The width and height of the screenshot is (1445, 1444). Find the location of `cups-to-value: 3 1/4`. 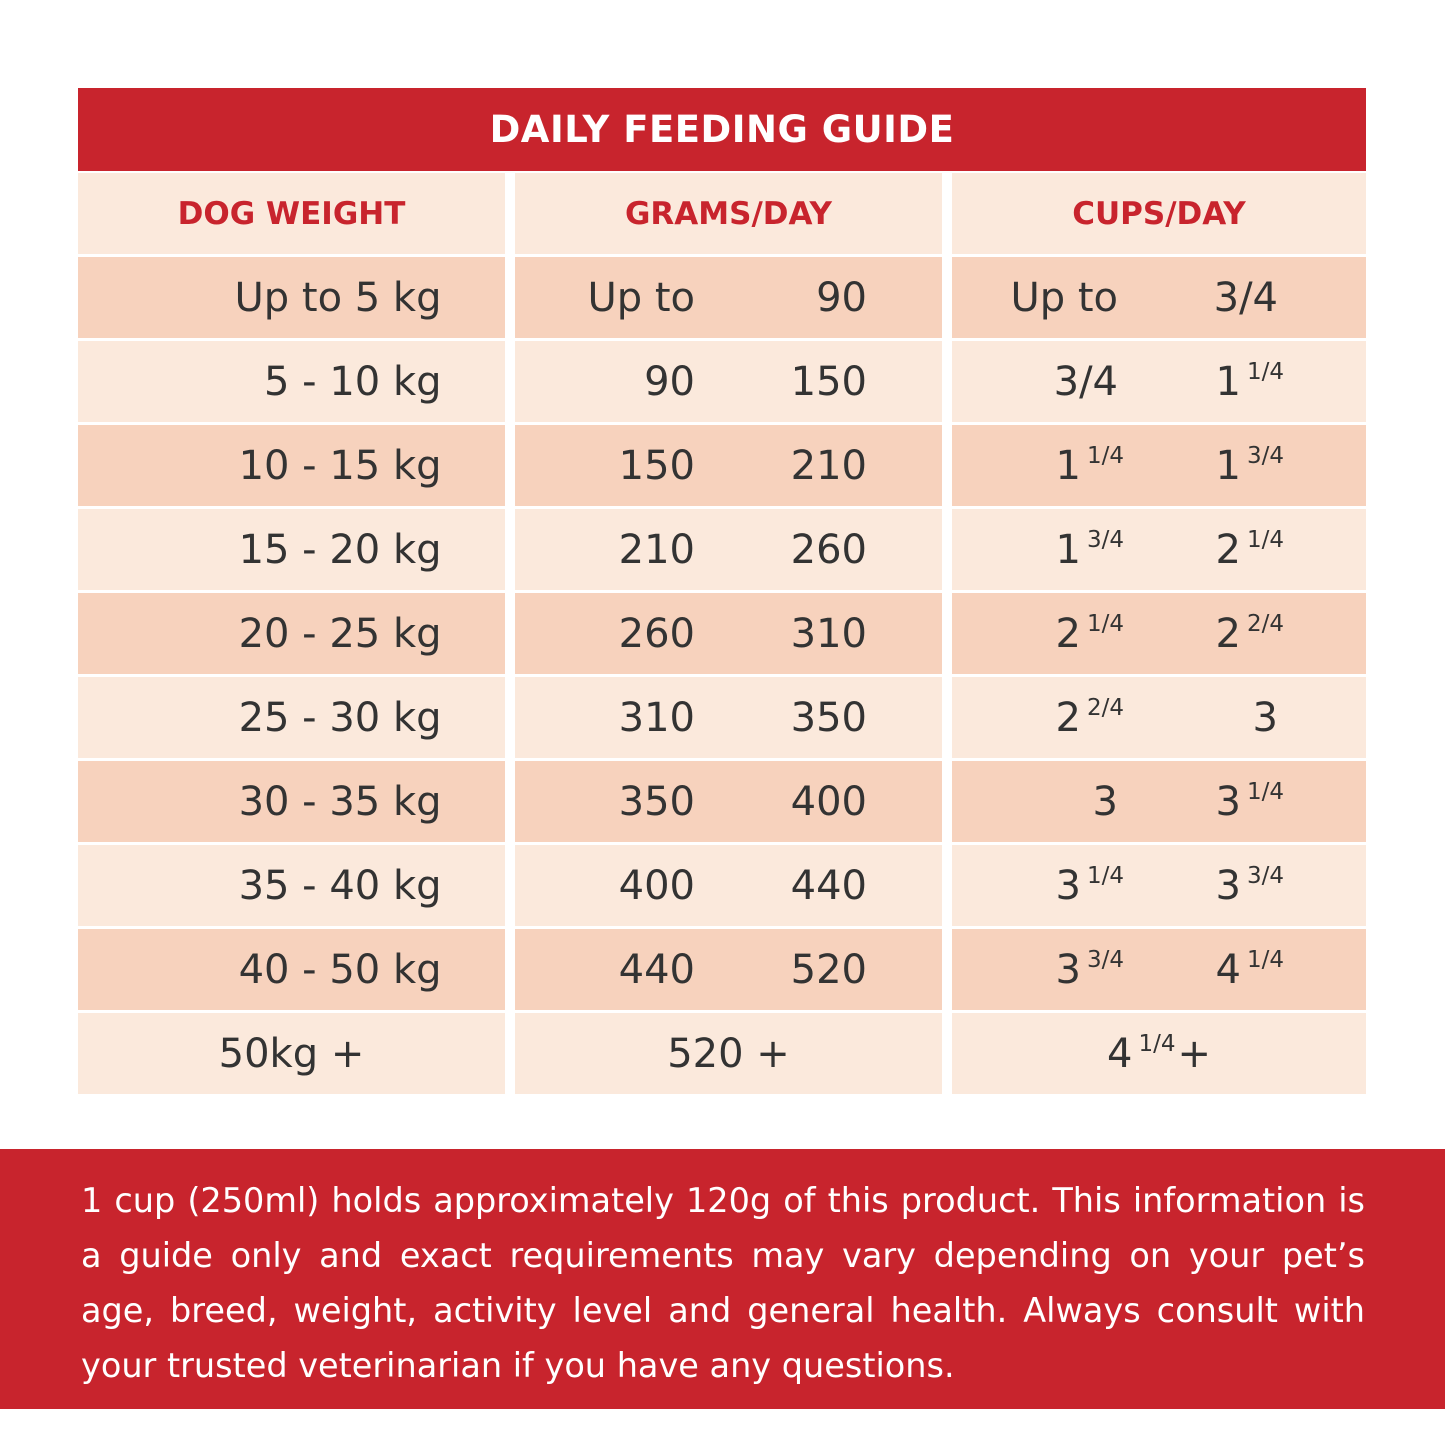

cups-to-value: 3 1/4 is located at coordinates (1250, 802).